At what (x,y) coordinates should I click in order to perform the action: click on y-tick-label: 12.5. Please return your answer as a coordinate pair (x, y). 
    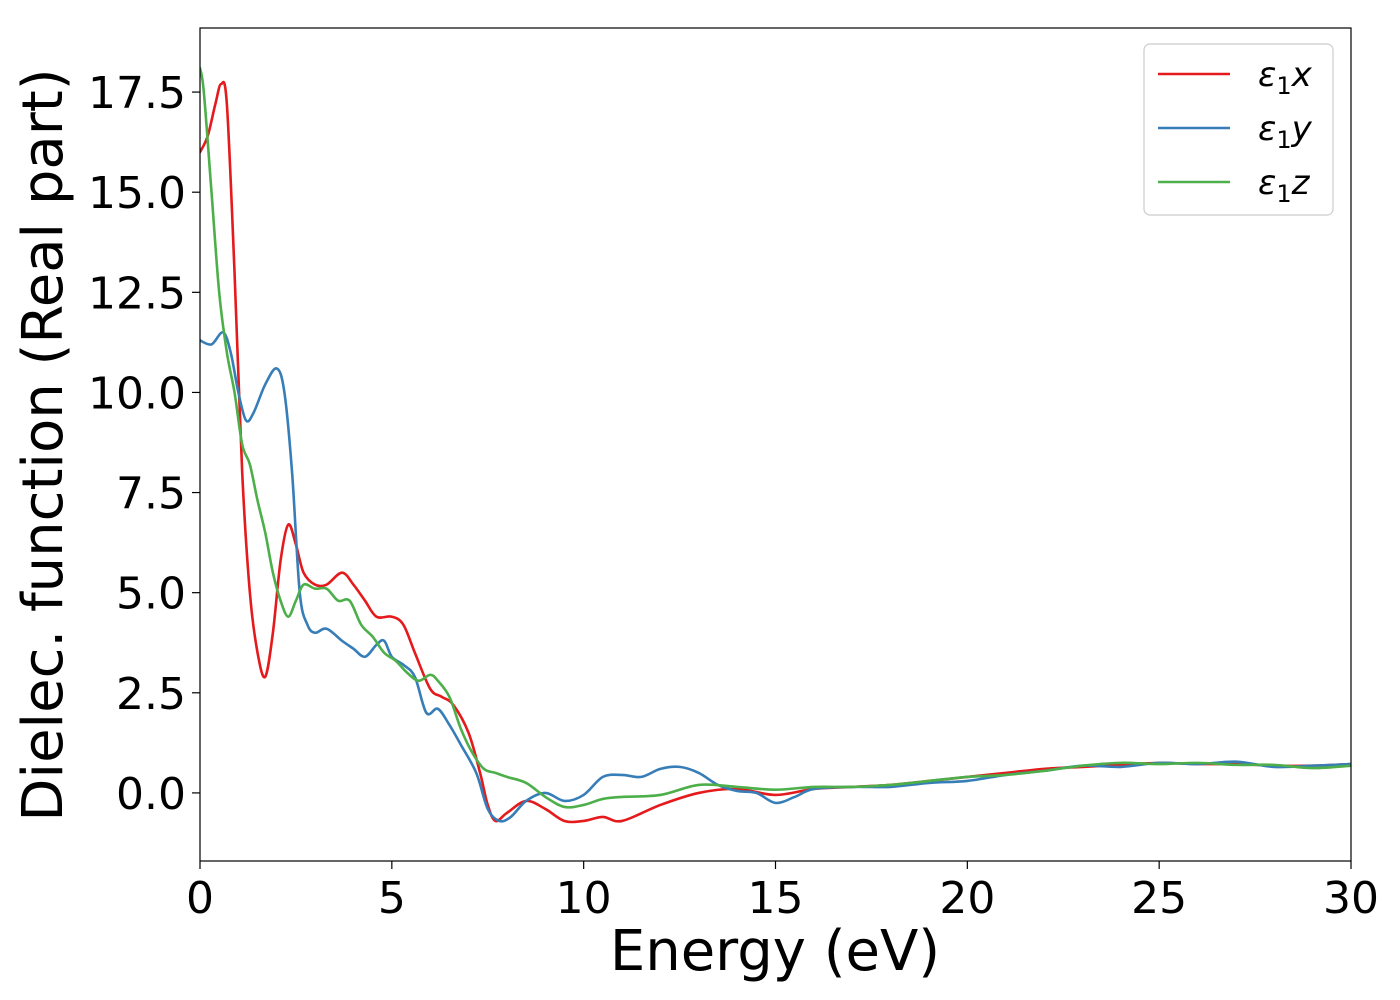
    Looking at the image, I should click on (137, 293).